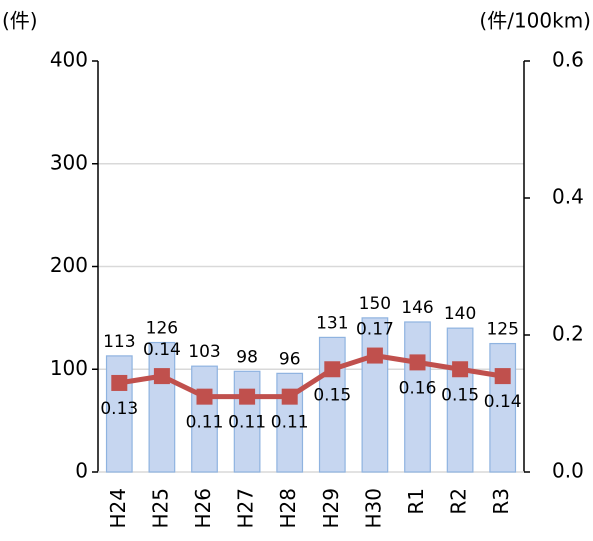  What do you see at coordinates (246, 508) in the screenshot?
I see `x-tick-label: H27` at bounding box center [246, 508].